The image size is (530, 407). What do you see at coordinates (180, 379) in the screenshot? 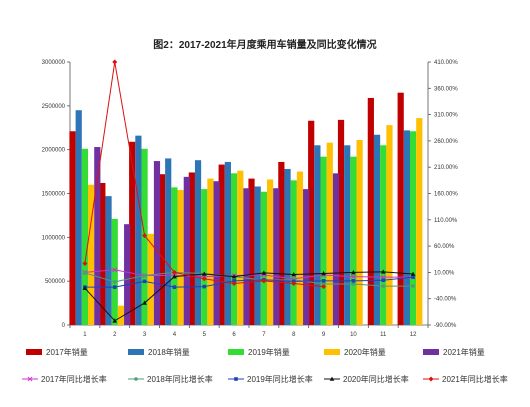
I see `legend-label: 2018年同比增长率` at bounding box center [180, 379].